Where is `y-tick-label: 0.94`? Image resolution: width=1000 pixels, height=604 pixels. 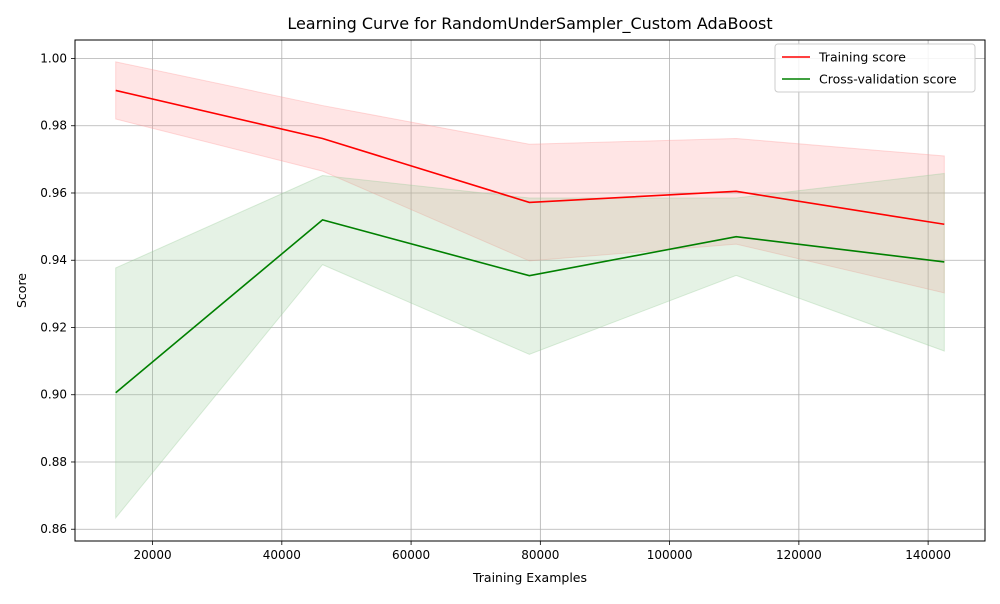 y-tick-label: 0.94 is located at coordinates (53, 260).